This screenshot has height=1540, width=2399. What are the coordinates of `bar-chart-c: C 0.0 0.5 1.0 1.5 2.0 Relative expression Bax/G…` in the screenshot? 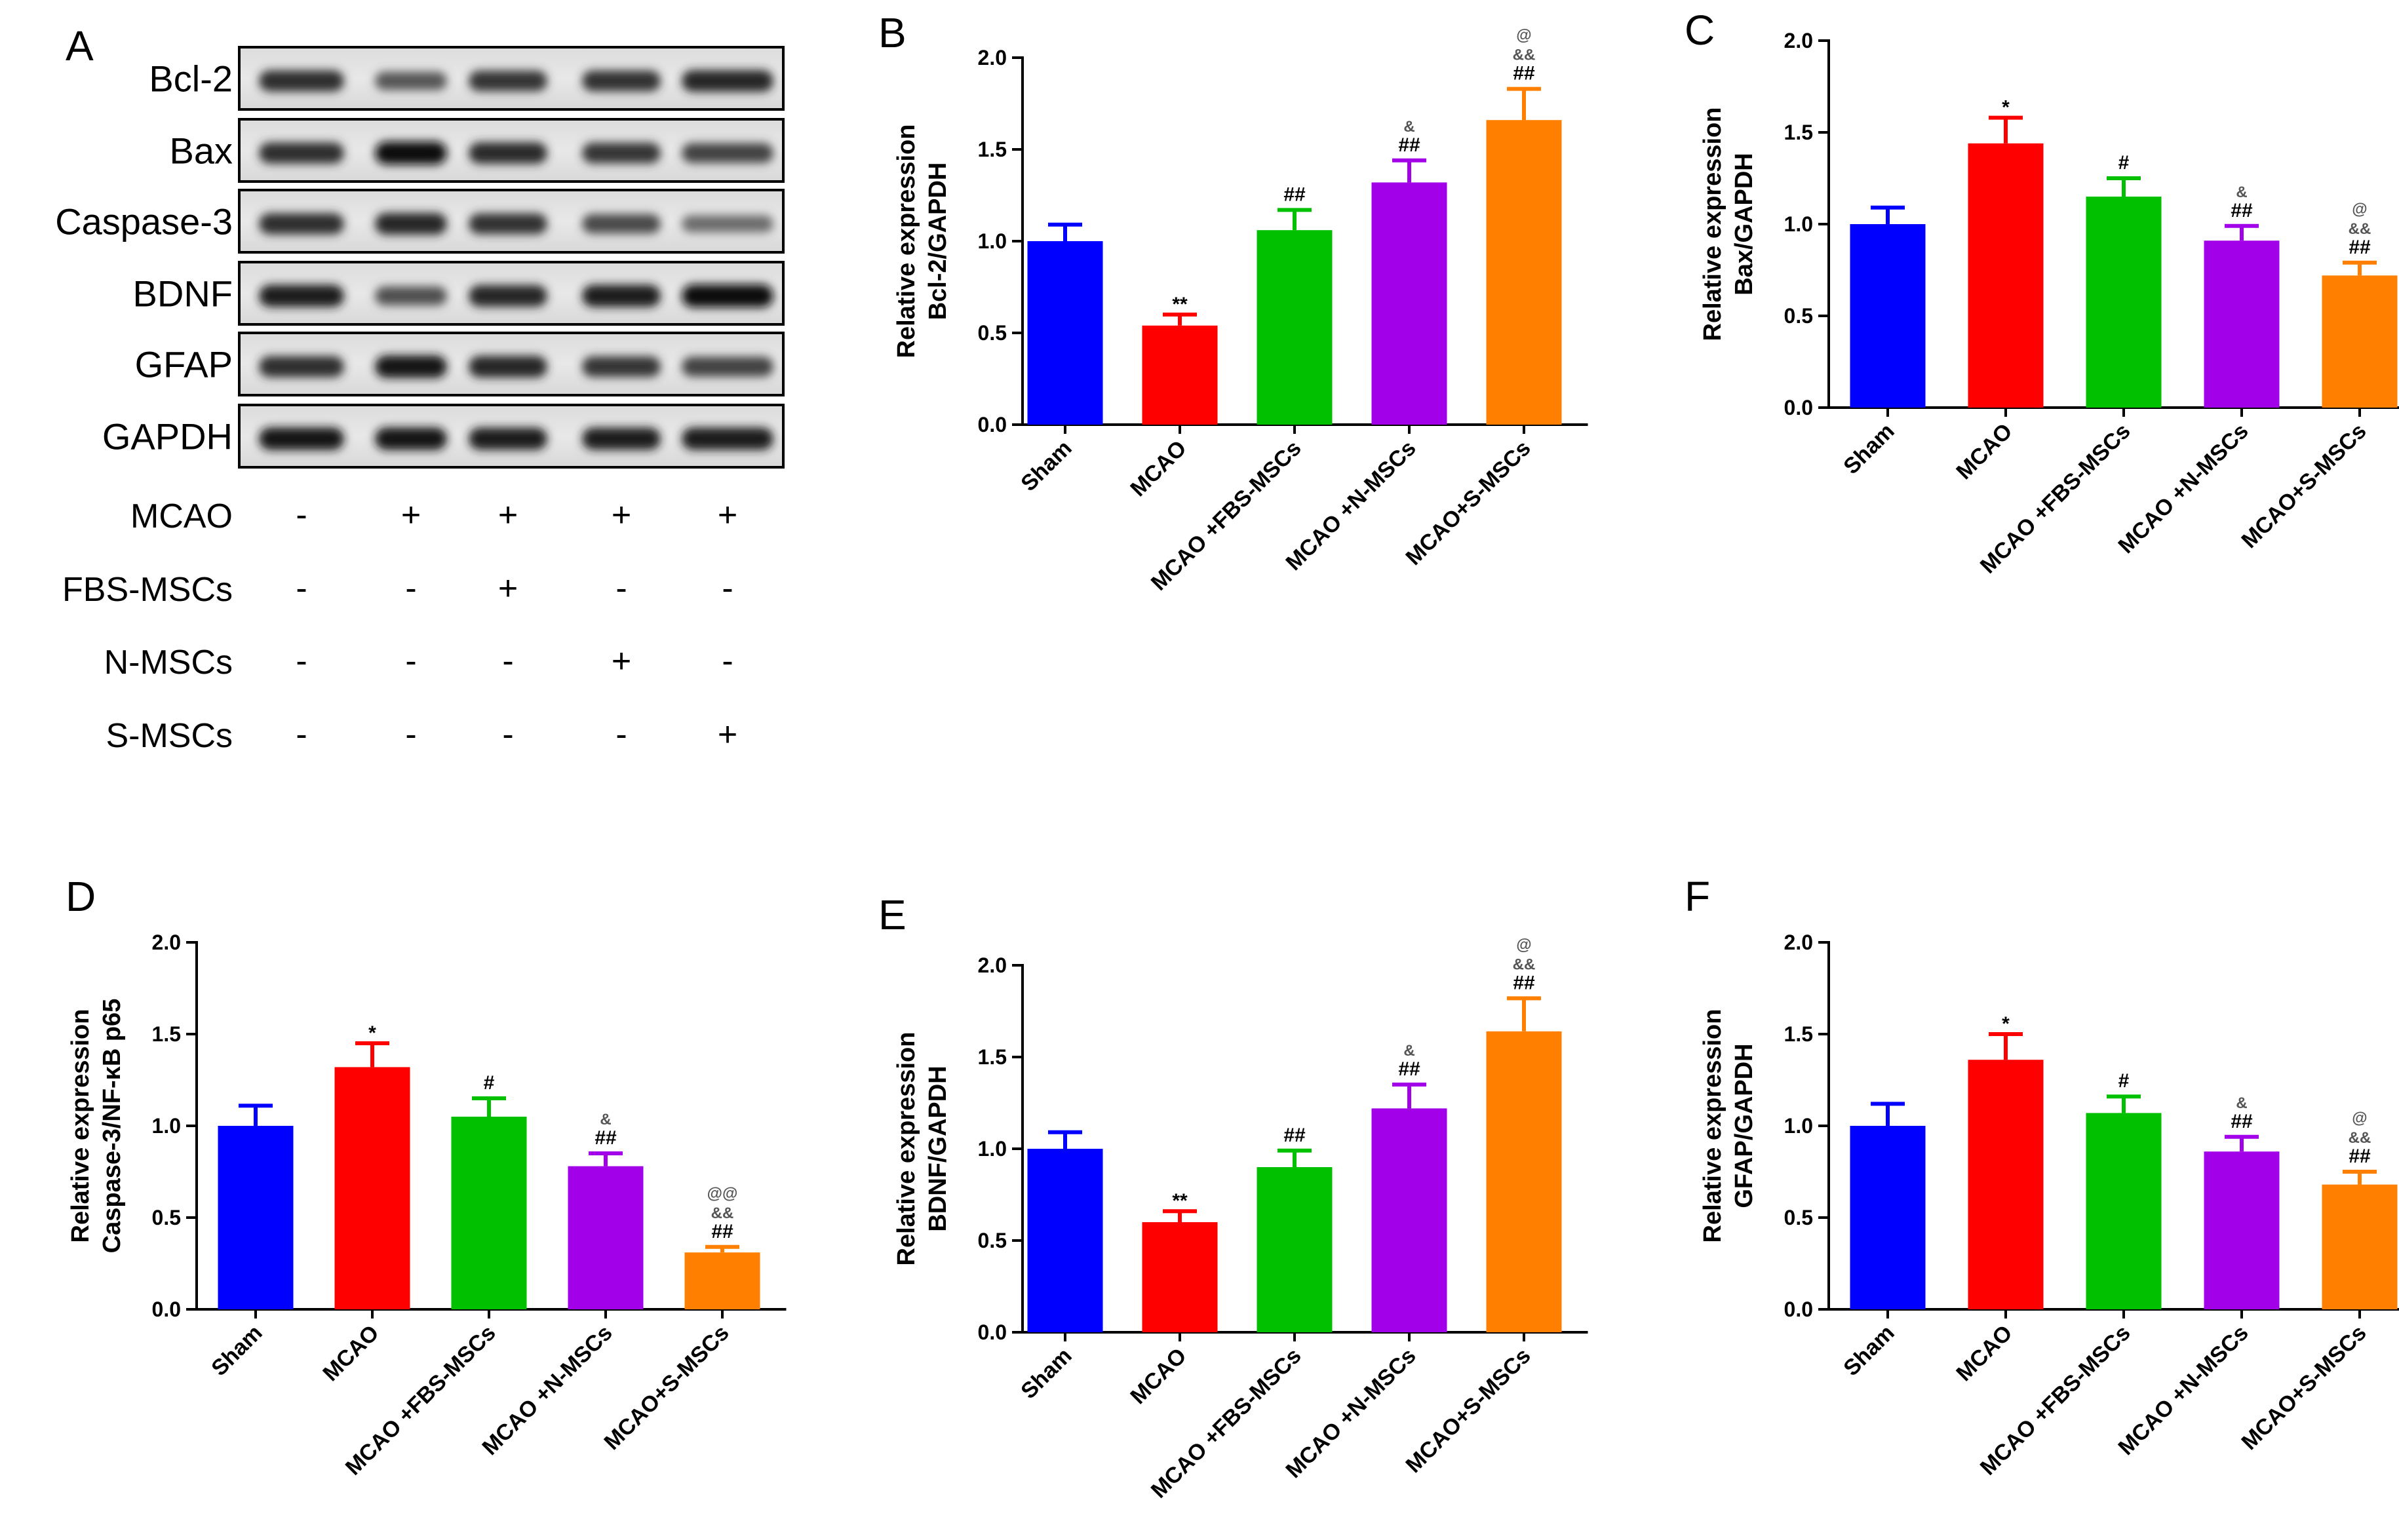 It's located at (2042, 293).